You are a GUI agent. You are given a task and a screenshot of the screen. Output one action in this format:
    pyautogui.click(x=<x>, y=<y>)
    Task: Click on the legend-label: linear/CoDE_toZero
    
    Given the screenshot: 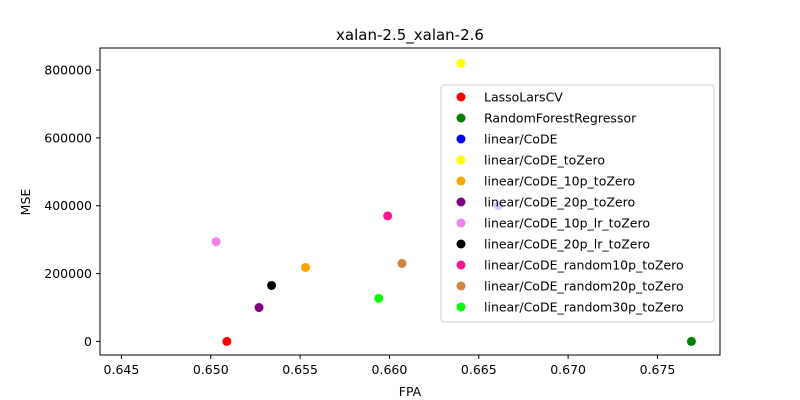 What is the action you would take?
    pyautogui.click(x=544, y=160)
    